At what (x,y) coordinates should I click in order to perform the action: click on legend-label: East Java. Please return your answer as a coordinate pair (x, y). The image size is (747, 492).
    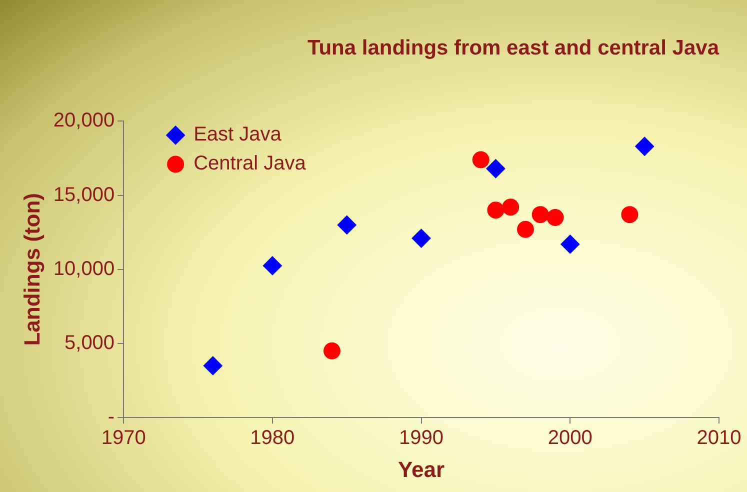
    Looking at the image, I should click on (238, 135).